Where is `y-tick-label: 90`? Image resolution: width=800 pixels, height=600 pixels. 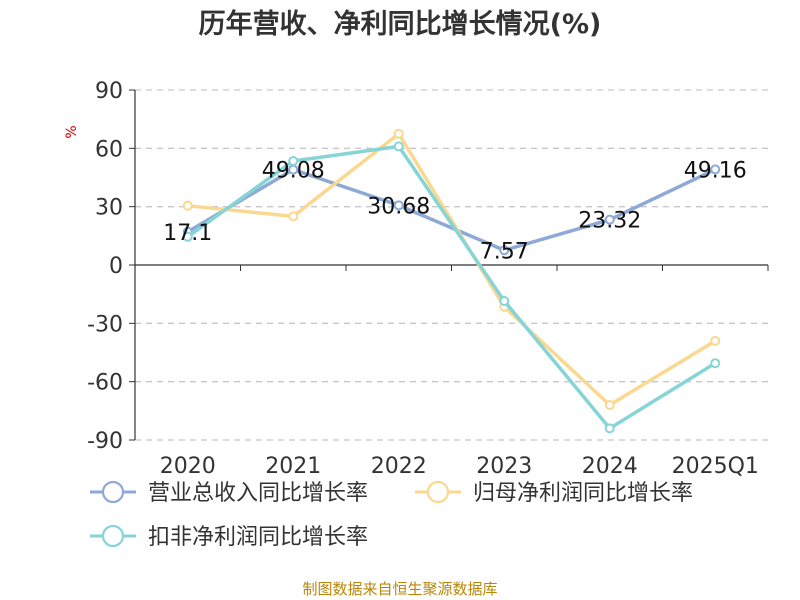
y-tick-label: 90 is located at coordinates (109, 91).